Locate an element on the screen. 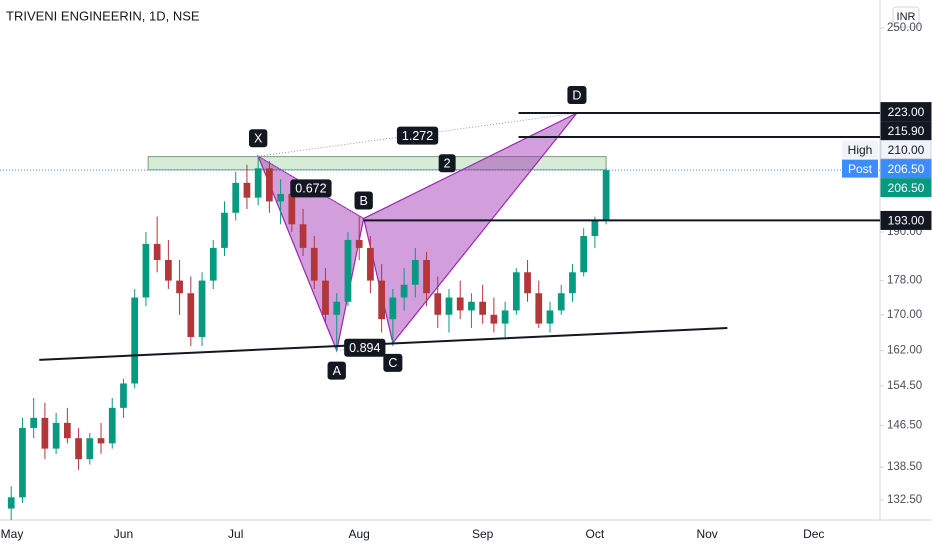  price-label: 223.00 is located at coordinates (906, 112).